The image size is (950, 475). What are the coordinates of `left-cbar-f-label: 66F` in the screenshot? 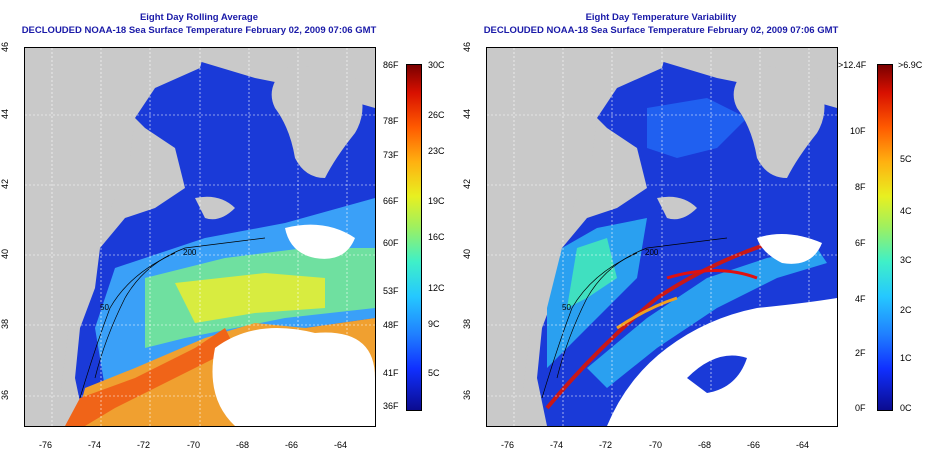 It's located at (391, 201).